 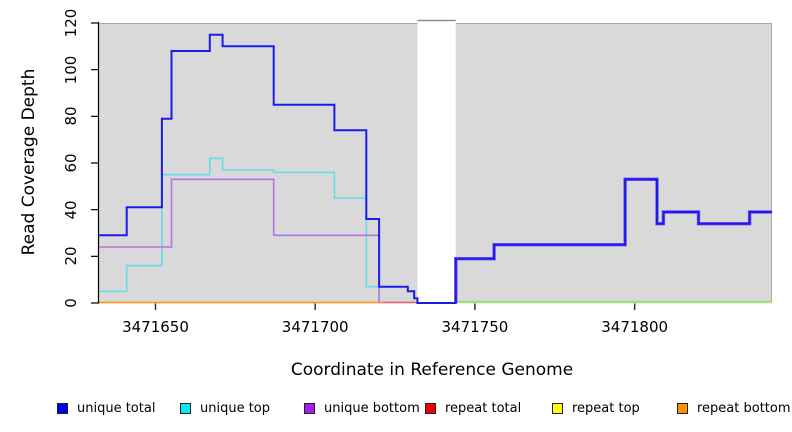 What do you see at coordinates (29, 162) in the screenshot?
I see `y-axis-title: Read Coverage Depth` at bounding box center [29, 162].